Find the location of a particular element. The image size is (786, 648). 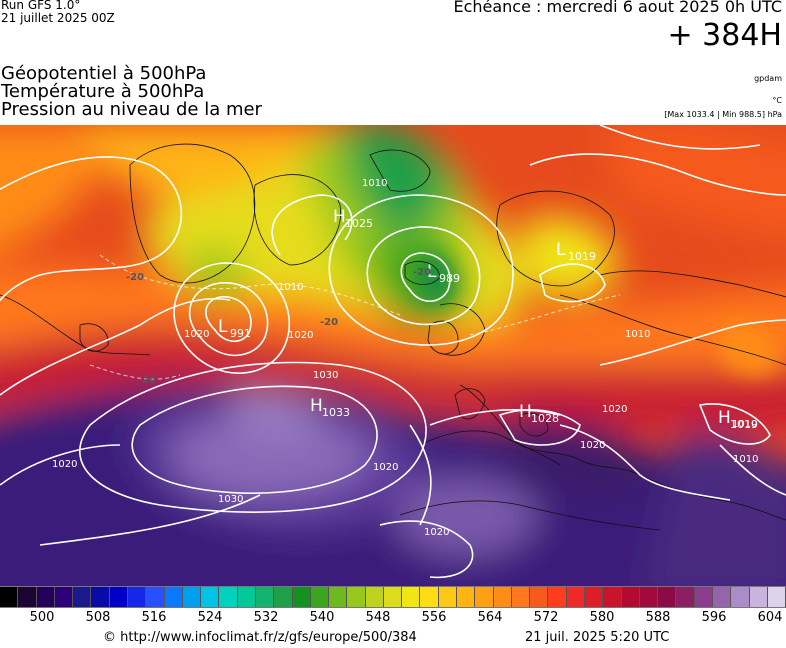

pressure-center-value: 1025 is located at coordinates (359, 223).